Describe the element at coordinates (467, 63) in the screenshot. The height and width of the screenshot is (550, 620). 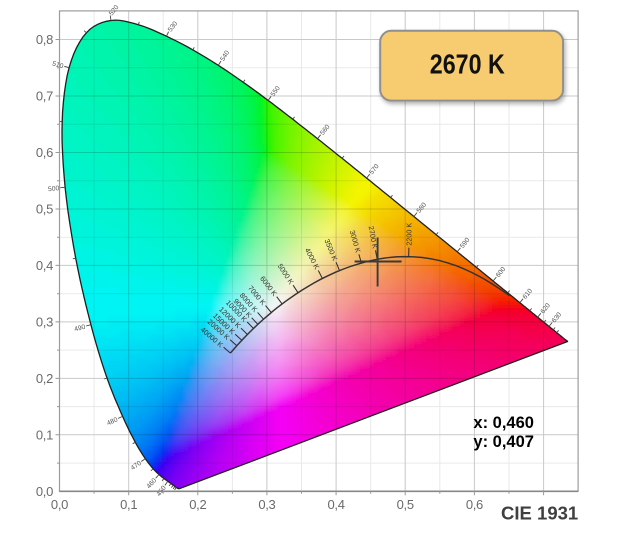
I see `svg-text: 2670 K` at that location.